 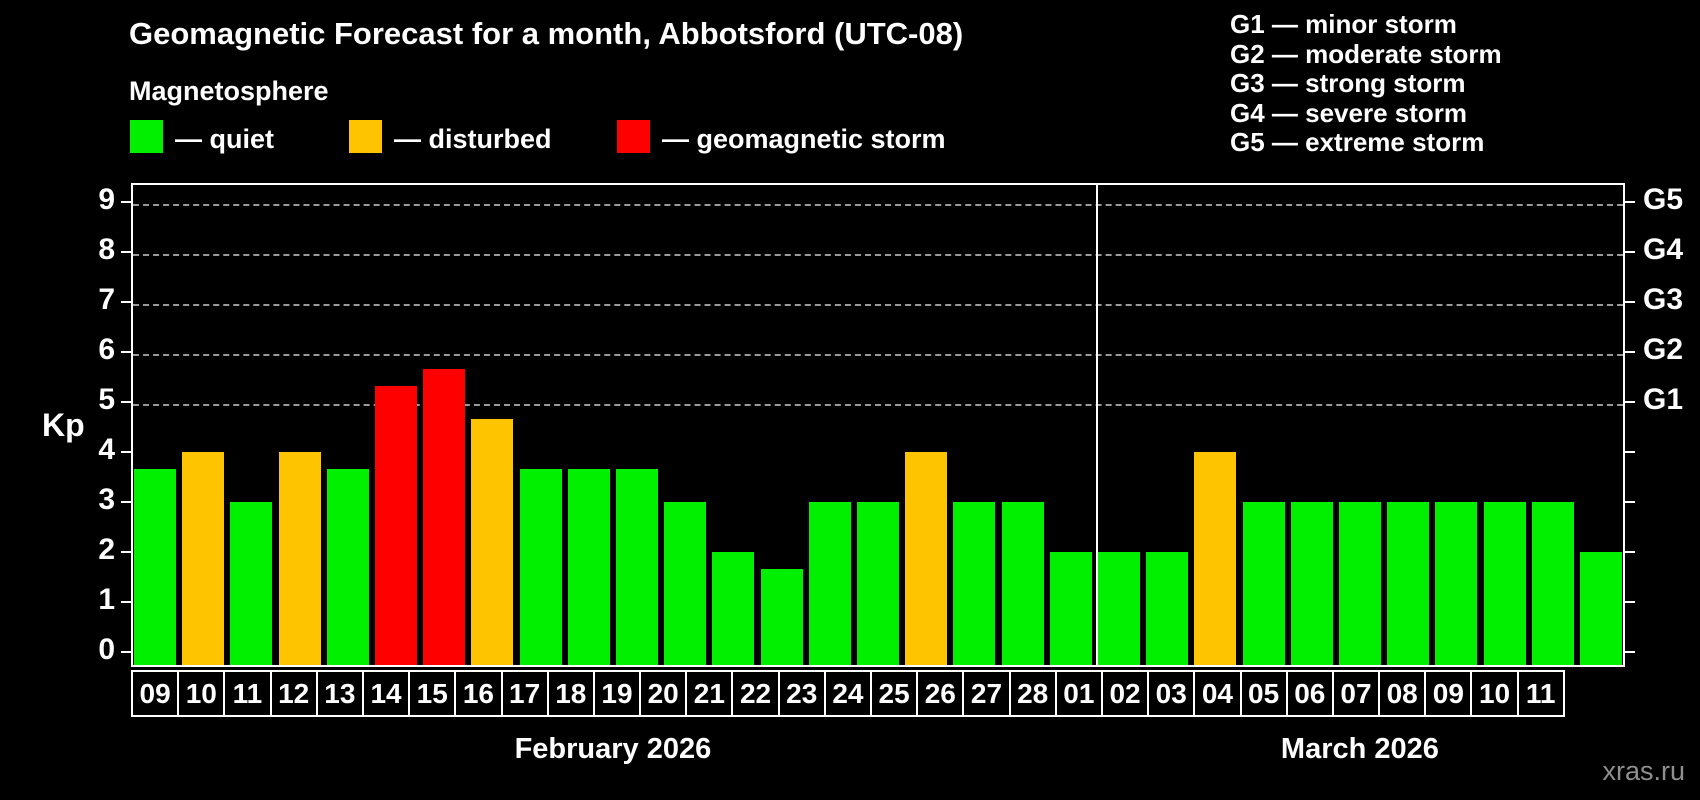 I want to click on day-label: 23, so click(x=801, y=693).